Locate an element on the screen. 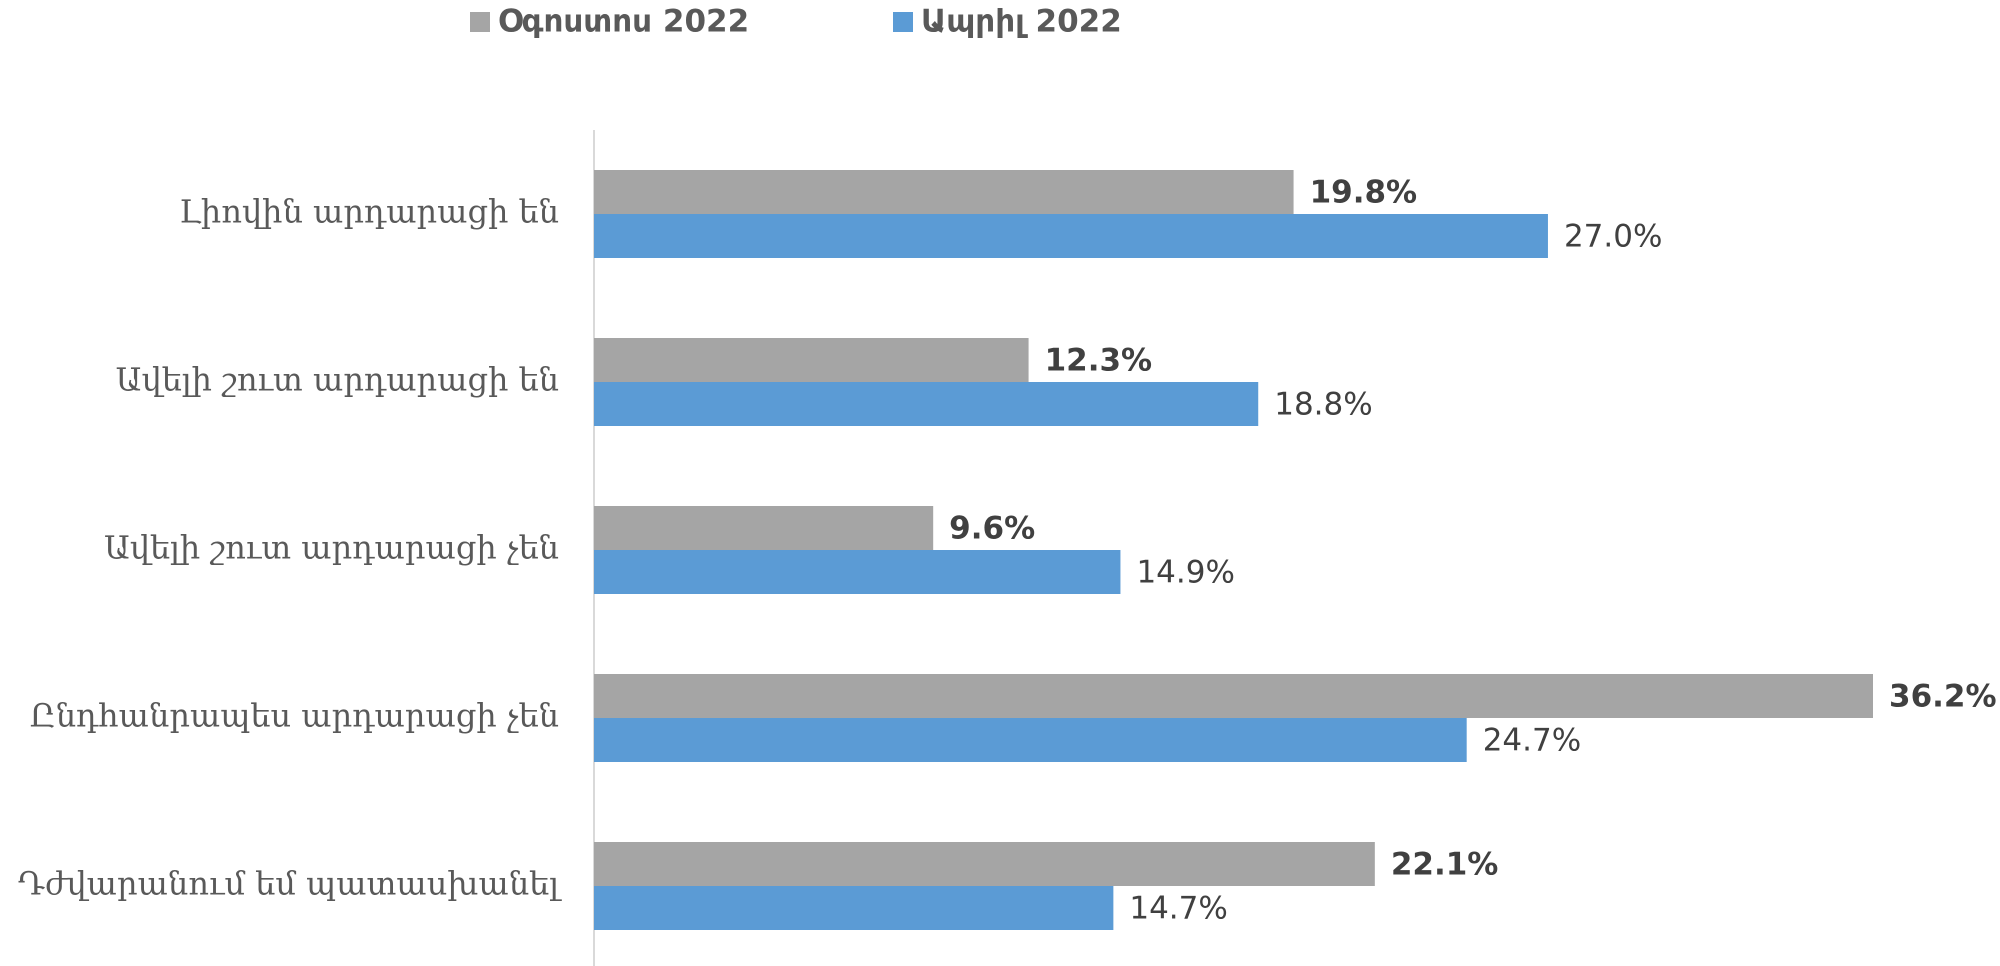 Image resolution: width=2000 pixels, height=966 pixels. legend-label: Օգոստոս 2022 is located at coordinates (623, 22).